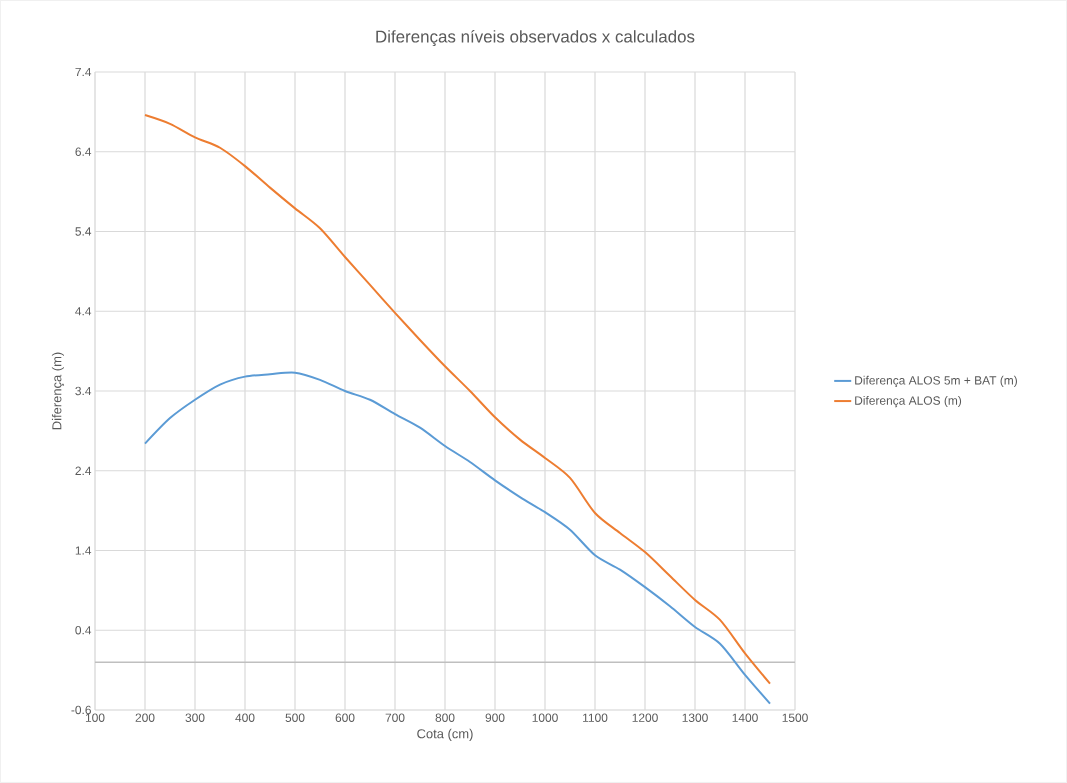 The image size is (1067, 783). I want to click on x-tick-label: 1500, so click(795, 717).